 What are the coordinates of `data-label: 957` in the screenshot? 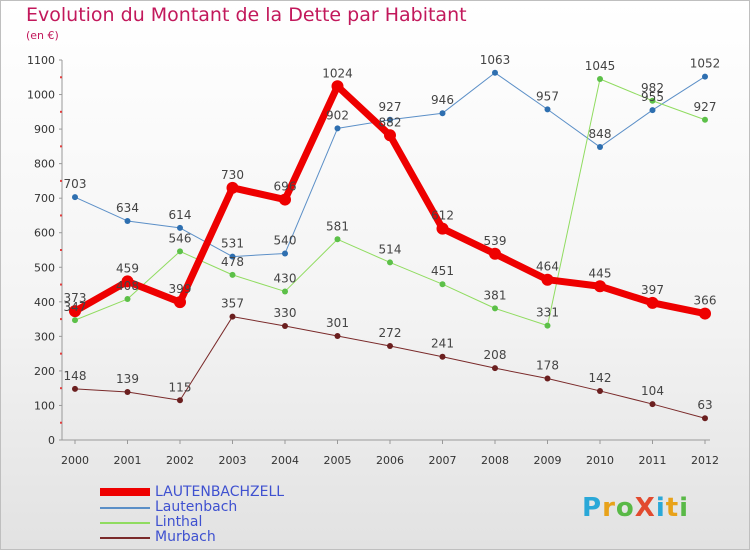 It's located at (547, 96).